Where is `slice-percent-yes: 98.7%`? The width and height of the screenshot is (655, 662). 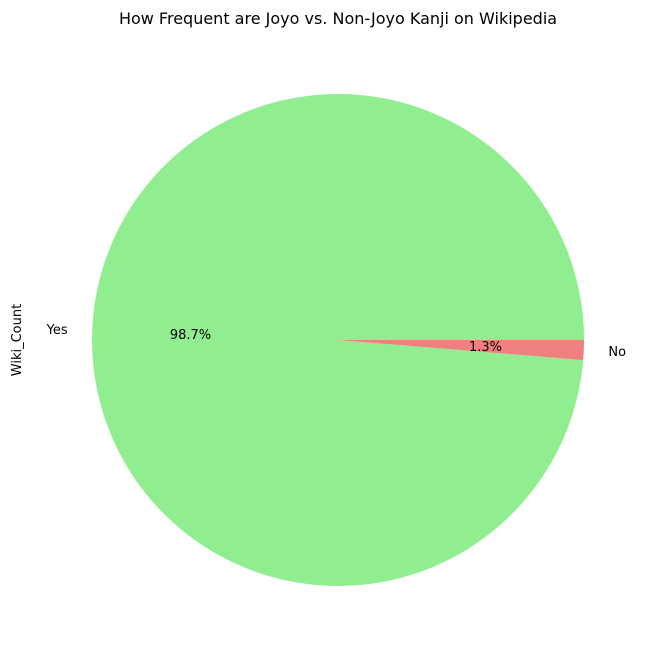
slice-percent-yes: 98.7% is located at coordinates (190, 335).